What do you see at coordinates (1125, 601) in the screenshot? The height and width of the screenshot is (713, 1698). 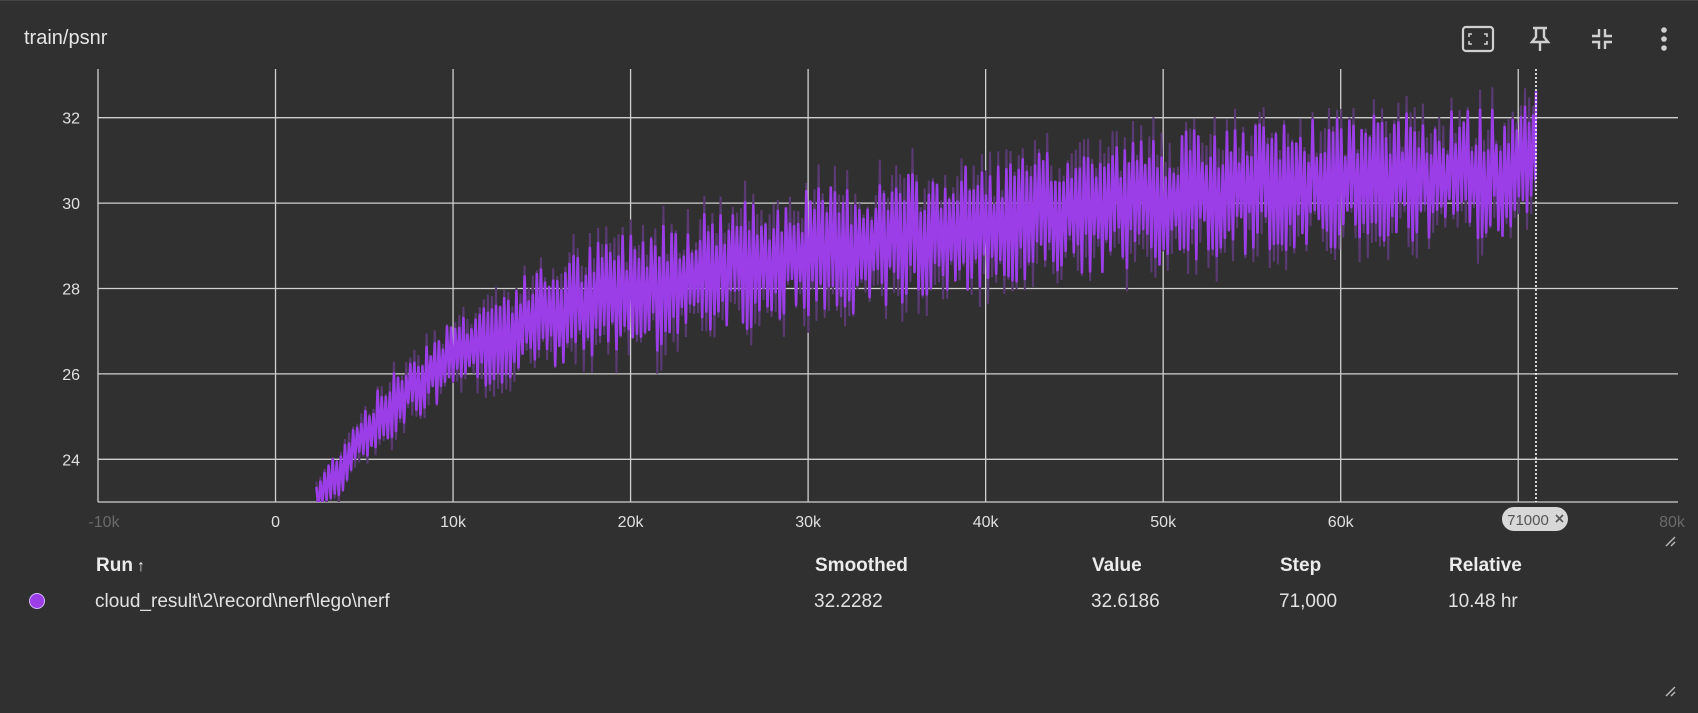 I see `raw-value: 32.6186` at bounding box center [1125, 601].